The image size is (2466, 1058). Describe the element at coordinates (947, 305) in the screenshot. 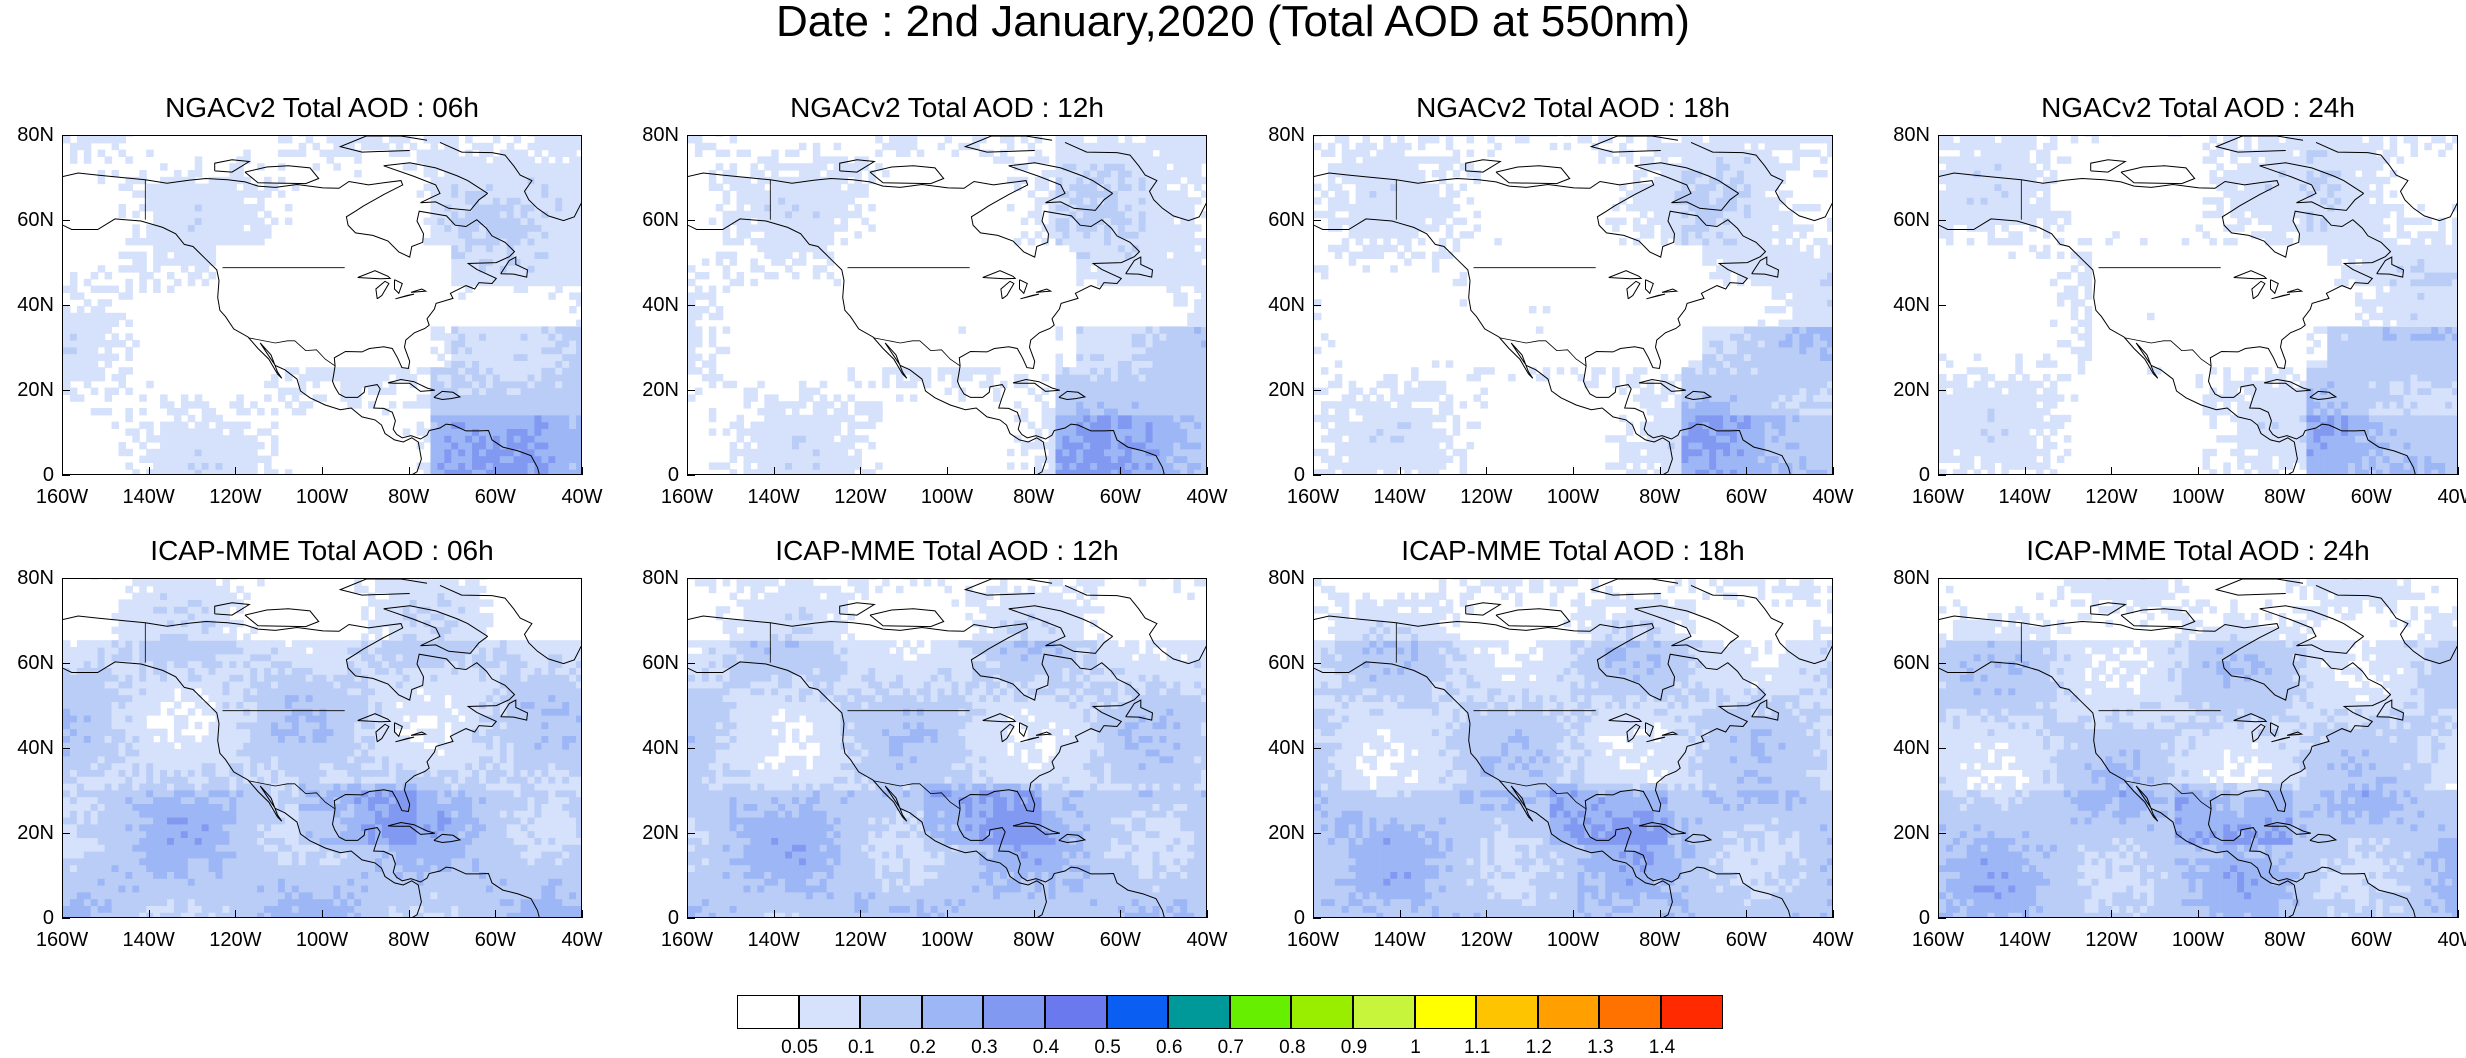

I see `map-plot-area` at that location.